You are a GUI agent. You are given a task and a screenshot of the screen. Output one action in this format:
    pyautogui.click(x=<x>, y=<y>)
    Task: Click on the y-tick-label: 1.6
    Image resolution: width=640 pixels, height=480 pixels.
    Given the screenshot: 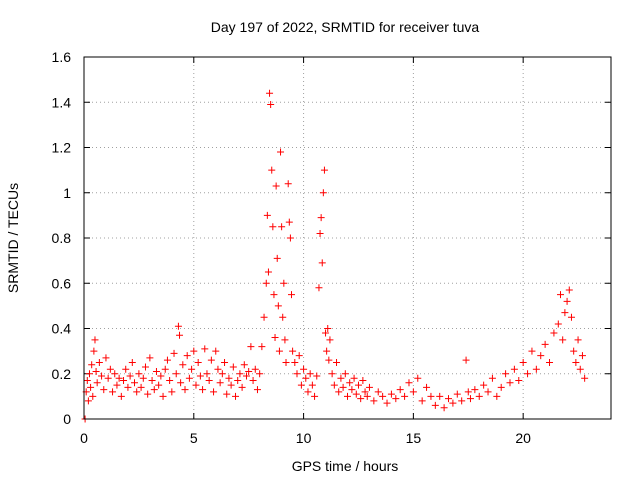 What is the action you would take?
    pyautogui.click(x=62, y=57)
    